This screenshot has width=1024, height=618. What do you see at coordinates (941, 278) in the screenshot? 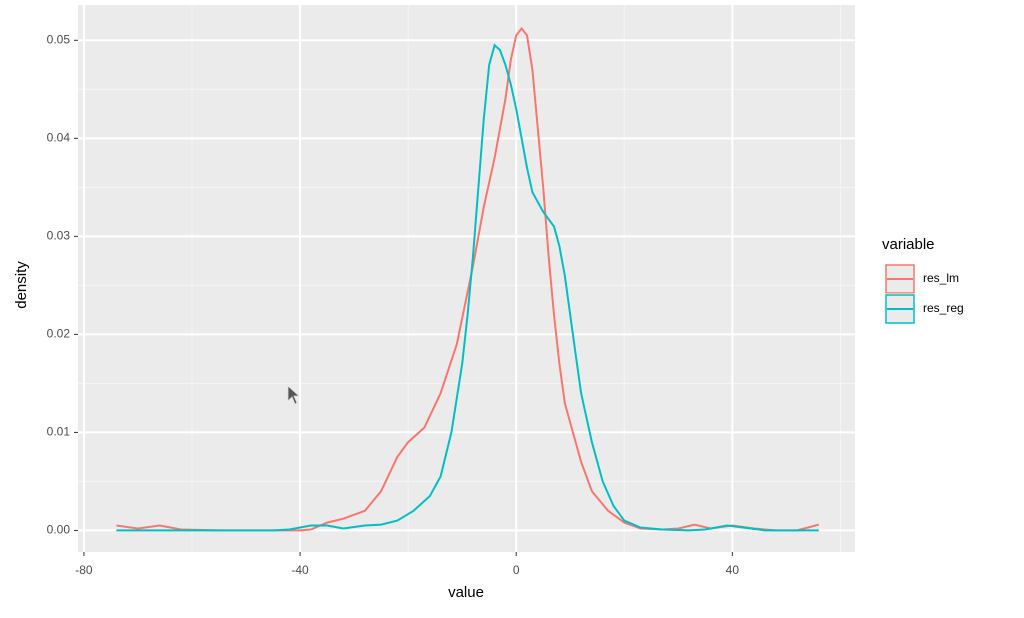
I see `legend-label: res_lm` at bounding box center [941, 278].